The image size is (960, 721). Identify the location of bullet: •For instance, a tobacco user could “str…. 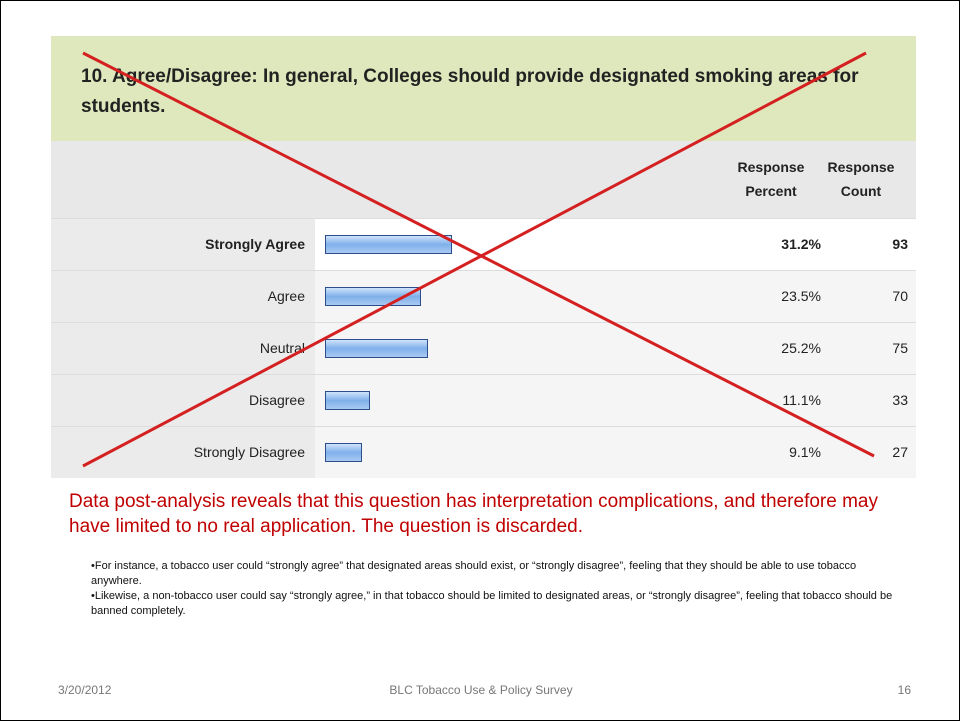
(474, 573).